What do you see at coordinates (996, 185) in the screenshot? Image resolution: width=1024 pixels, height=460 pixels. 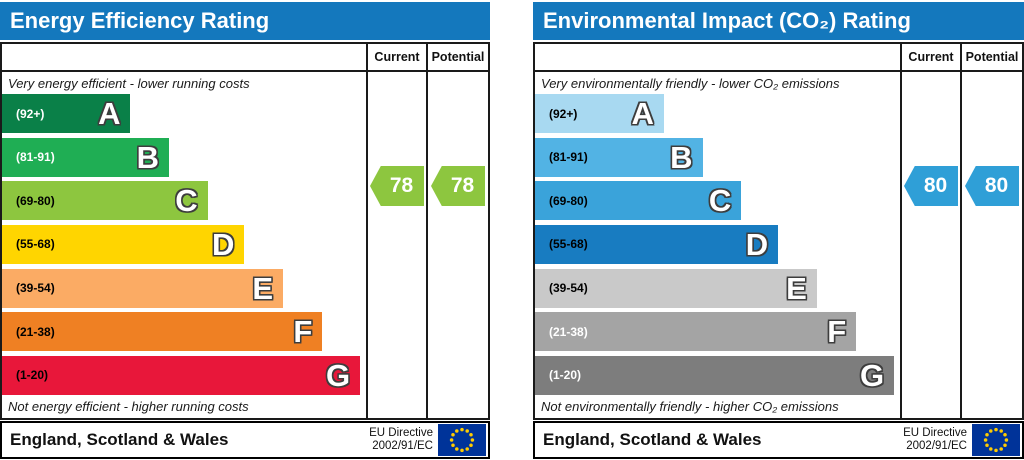 I see `potential-rating-value: 80` at bounding box center [996, 185].